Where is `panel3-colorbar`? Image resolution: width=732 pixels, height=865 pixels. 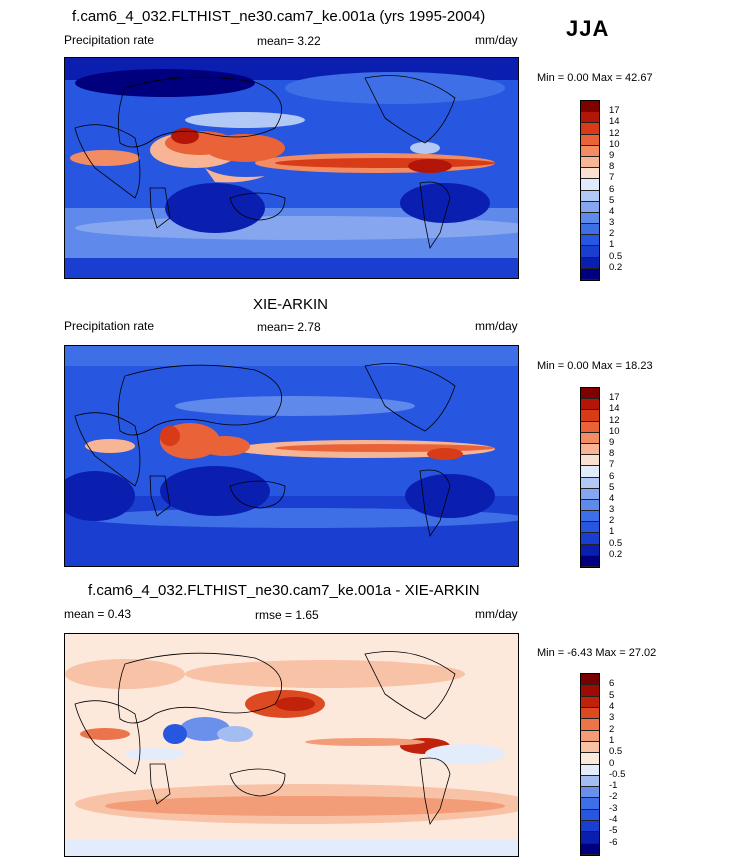 panel3-colorbar is located at coordinates (590, 764).